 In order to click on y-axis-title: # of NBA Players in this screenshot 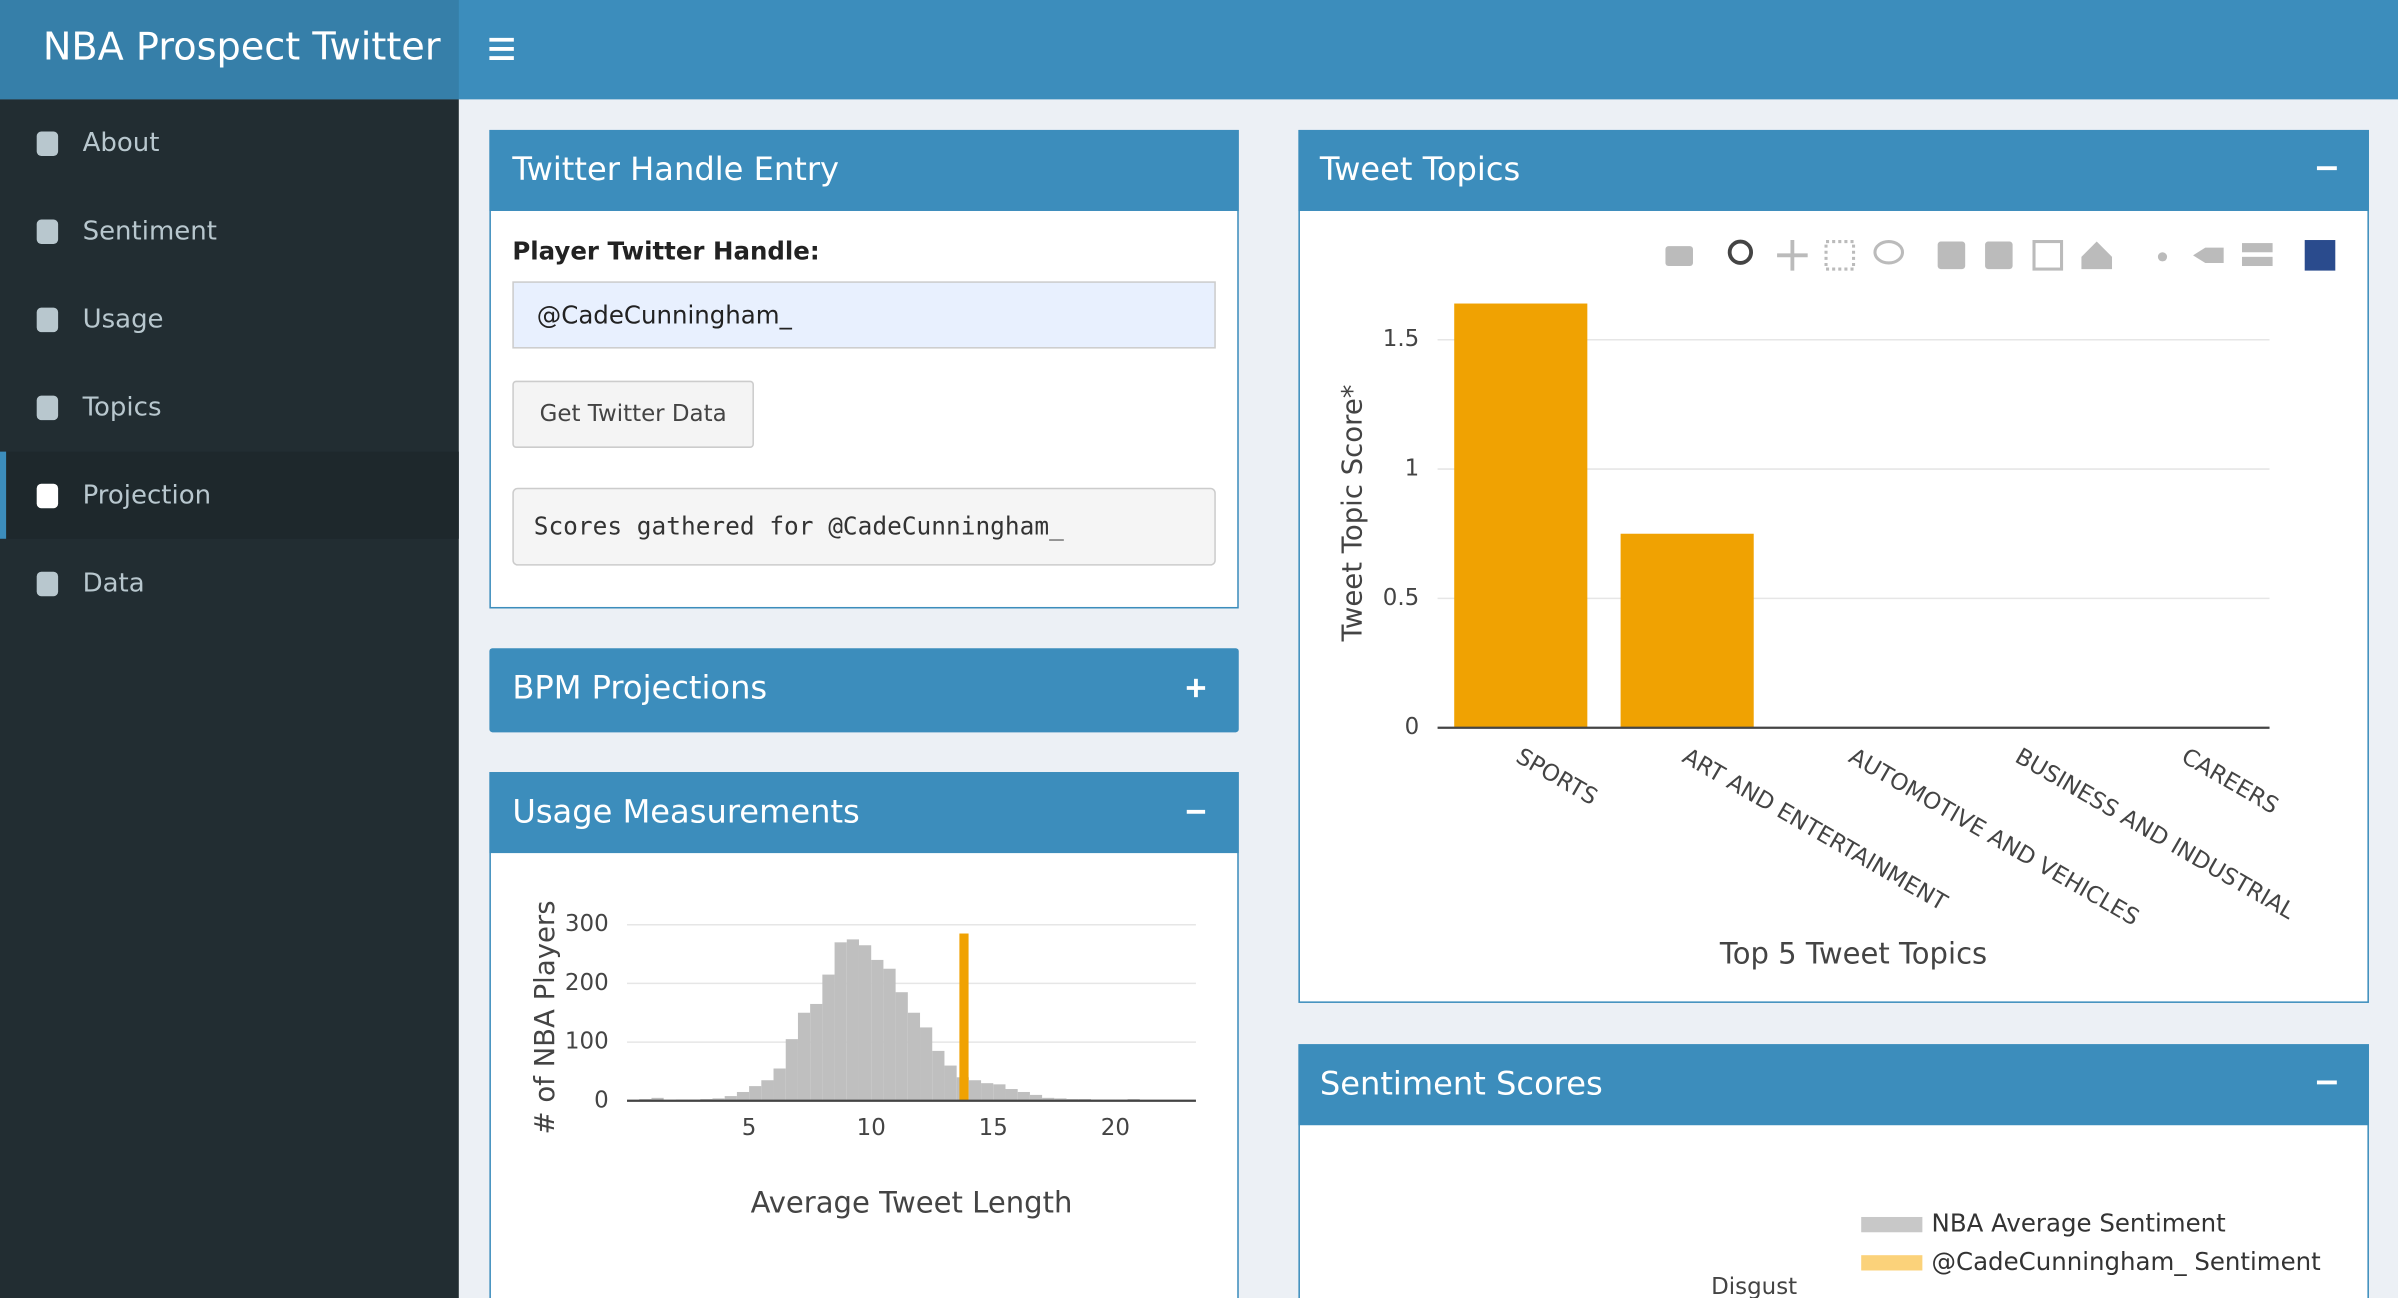, I will do `click(545, 1017)`.